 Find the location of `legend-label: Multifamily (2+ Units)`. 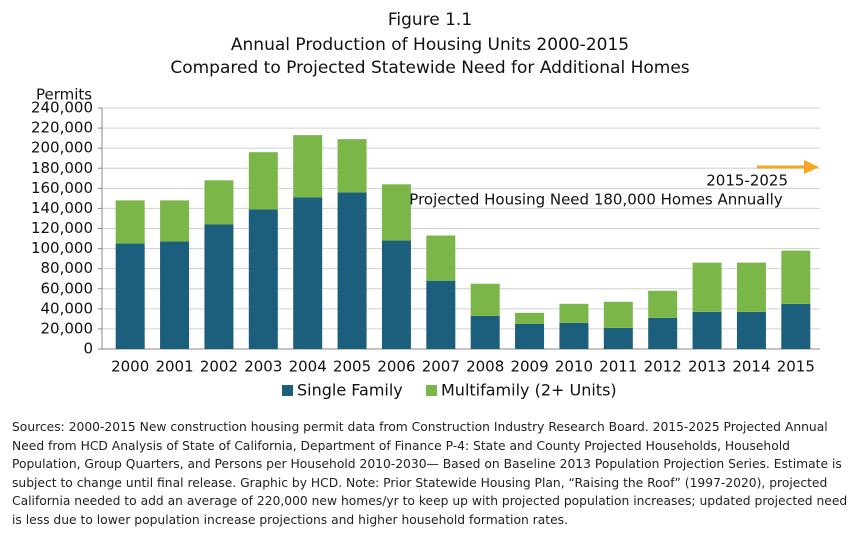

legend-label: Multifamily (2+ Units) is located at coordinates (529, 390).